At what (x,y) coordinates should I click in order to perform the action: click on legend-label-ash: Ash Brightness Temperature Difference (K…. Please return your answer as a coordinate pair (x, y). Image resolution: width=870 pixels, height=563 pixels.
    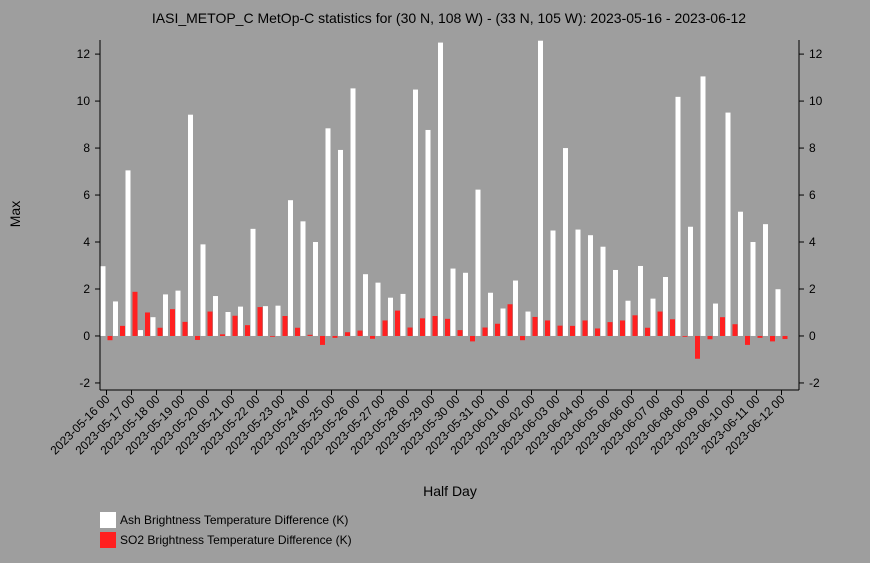
    Looking at the image, I should click on (234, 520).